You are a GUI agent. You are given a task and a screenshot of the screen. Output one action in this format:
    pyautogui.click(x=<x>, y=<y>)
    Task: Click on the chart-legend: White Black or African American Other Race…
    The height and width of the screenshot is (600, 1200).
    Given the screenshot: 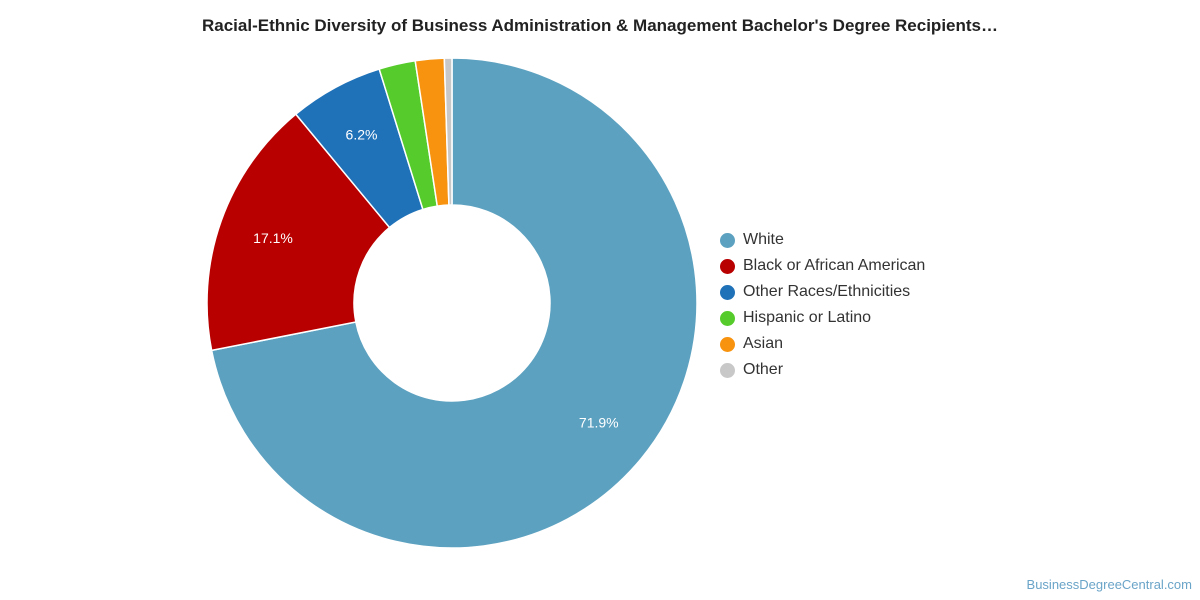 What is the action you would take?
    pyautogui.click(x=850, y=305)
    